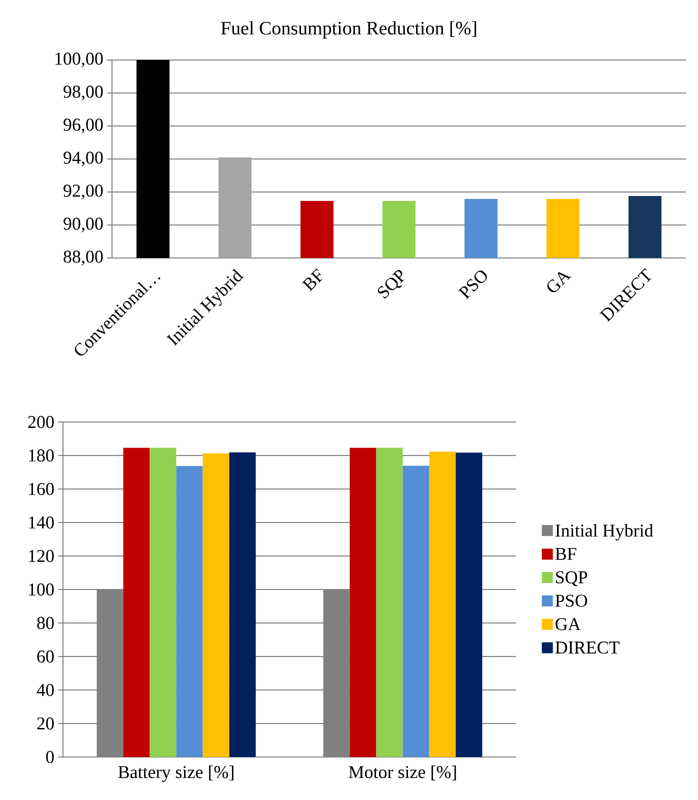 This screenshot has width=698, height=800. What do you see at coordinates (391, 284) in the screenshot?
I see `x-tick-label: SQP` at bounding box center [391, 284].